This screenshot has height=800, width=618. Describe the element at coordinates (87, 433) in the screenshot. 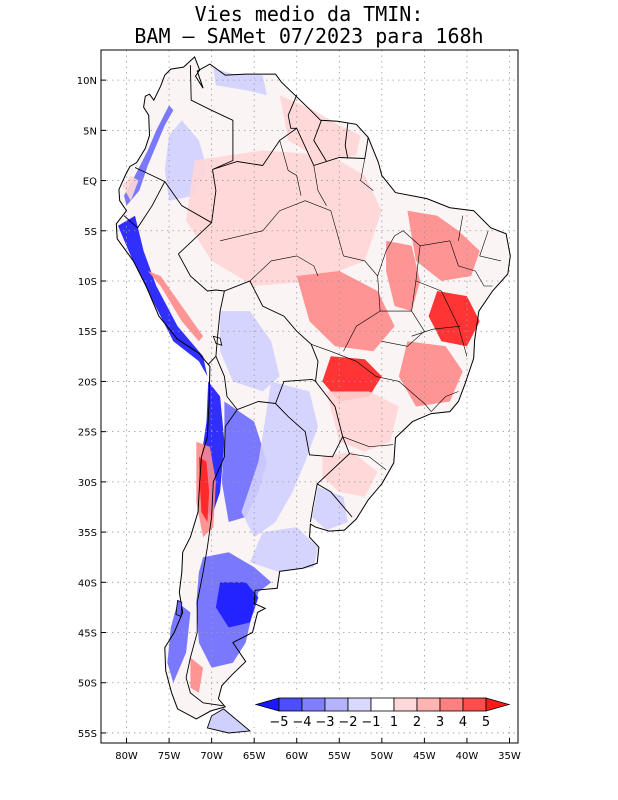

I see `lat-tick-label: 25S` at that location.